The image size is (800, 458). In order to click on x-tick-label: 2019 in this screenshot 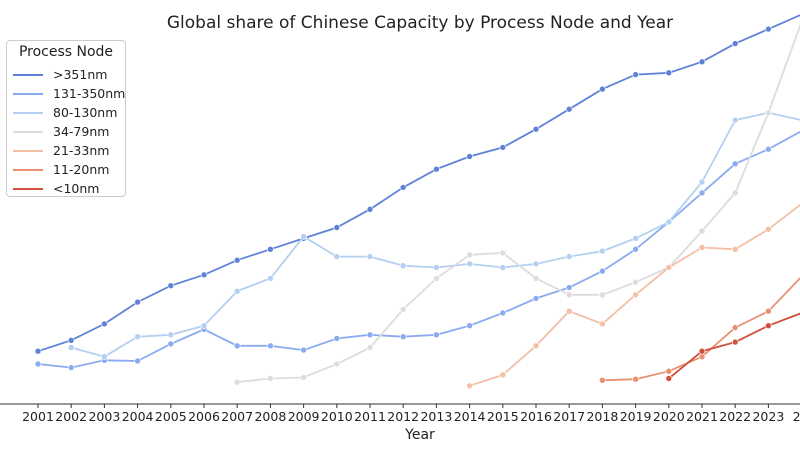, I will do `click(636, 416)`.